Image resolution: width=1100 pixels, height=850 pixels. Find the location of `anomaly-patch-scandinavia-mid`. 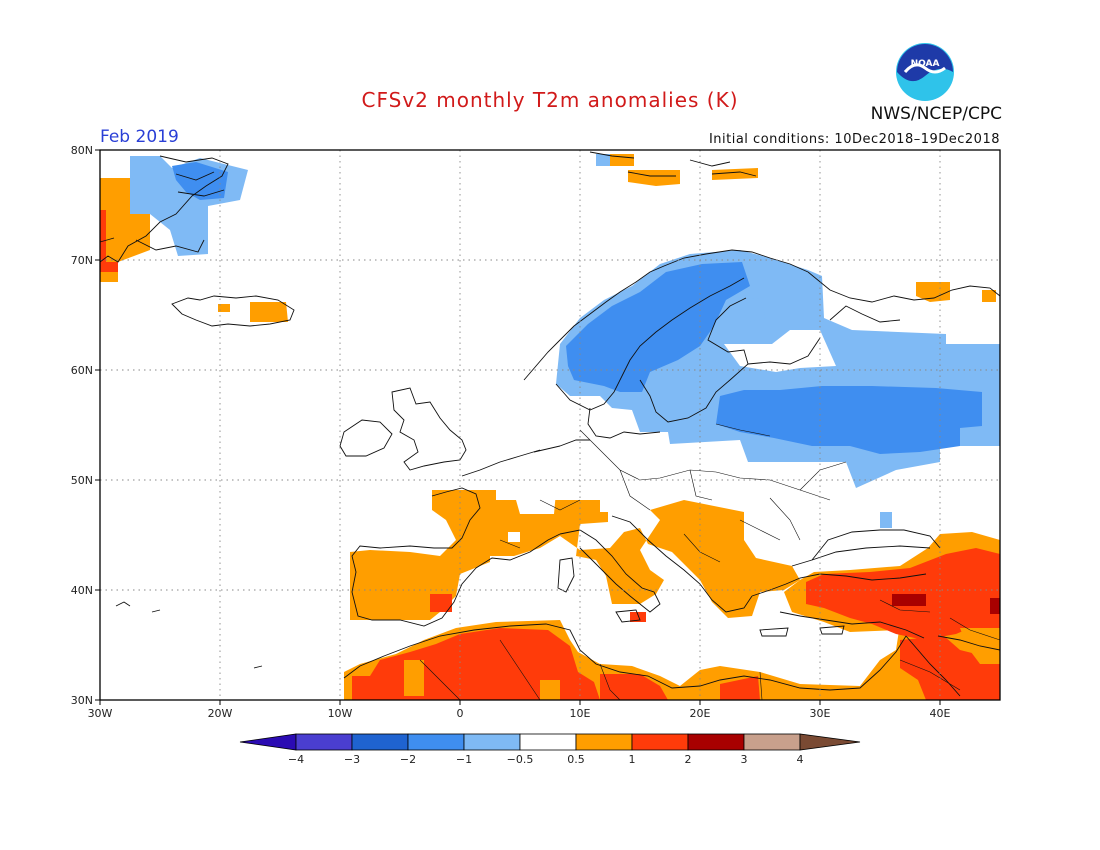

anomaly-patch-scandinavia-mid is located at coordinates (658, 327).